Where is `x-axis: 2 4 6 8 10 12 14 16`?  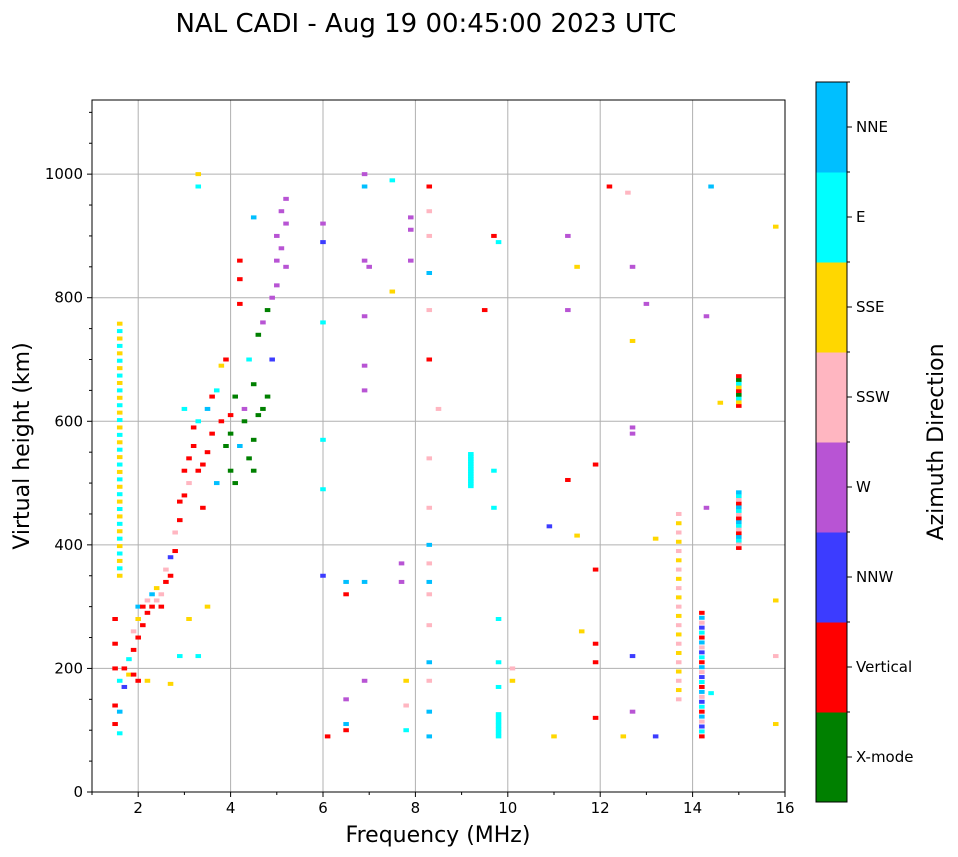
x-axis: 2 4 6 8 10 12 14 16 is located at coordinates (443, 804).